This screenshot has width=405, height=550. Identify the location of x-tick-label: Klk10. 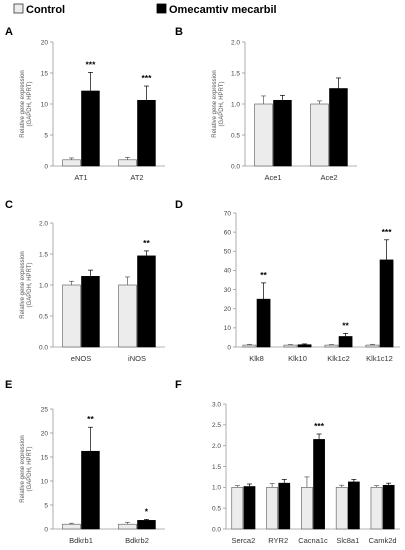
(297, 358).